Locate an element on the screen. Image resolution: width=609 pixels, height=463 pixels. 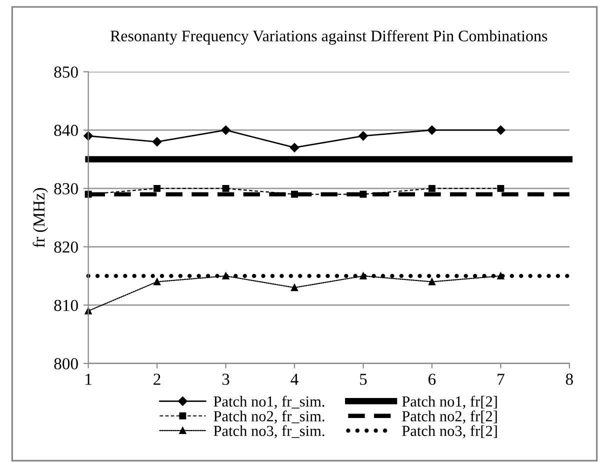
y-tick-label: 820 is located at coordinates (66, 247).